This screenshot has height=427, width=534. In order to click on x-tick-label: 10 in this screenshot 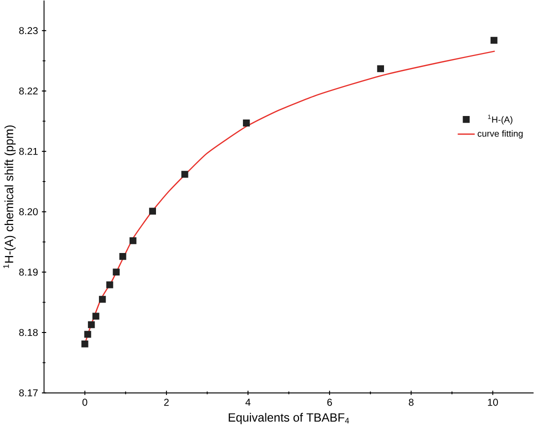, I will do `click(493, 402)`.